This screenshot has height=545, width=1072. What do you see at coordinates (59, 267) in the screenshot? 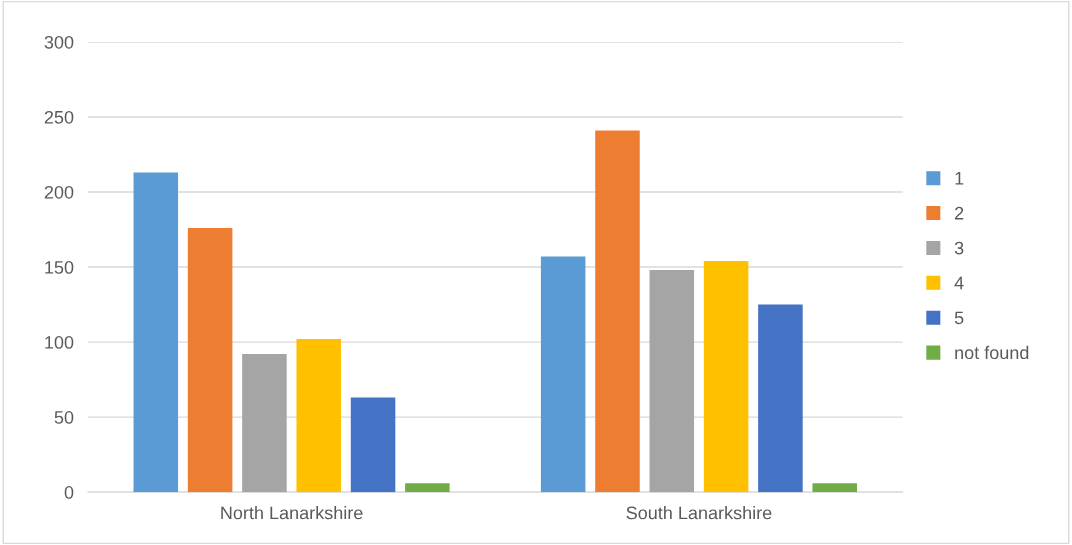
I see `y-tick-label: 150` at bounding box center [59, 267].